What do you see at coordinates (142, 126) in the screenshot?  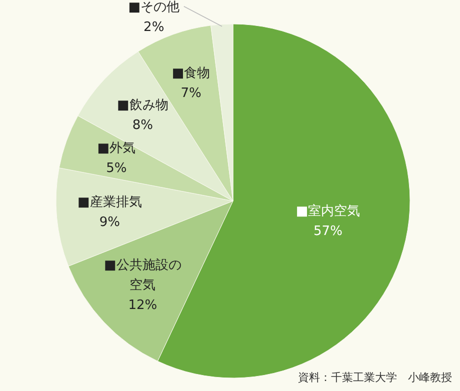 I see `data-label: 8%` at bounding box center [142, 126].